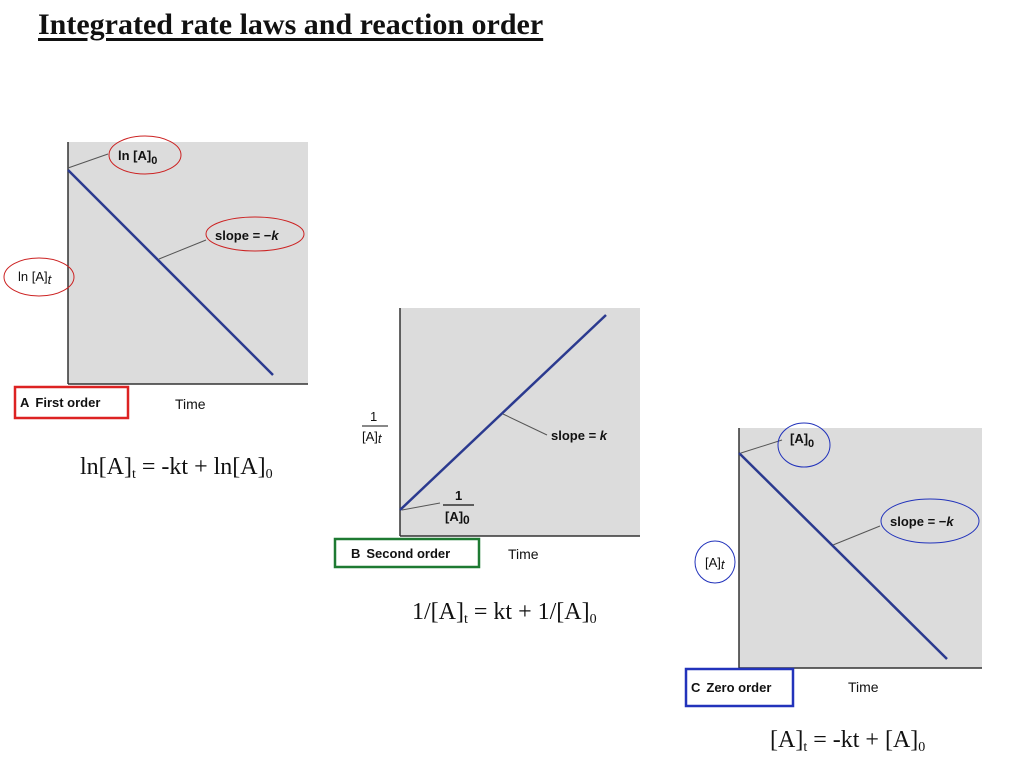  I want to click on panel-tag-b: B Second order, so click(400, 553).